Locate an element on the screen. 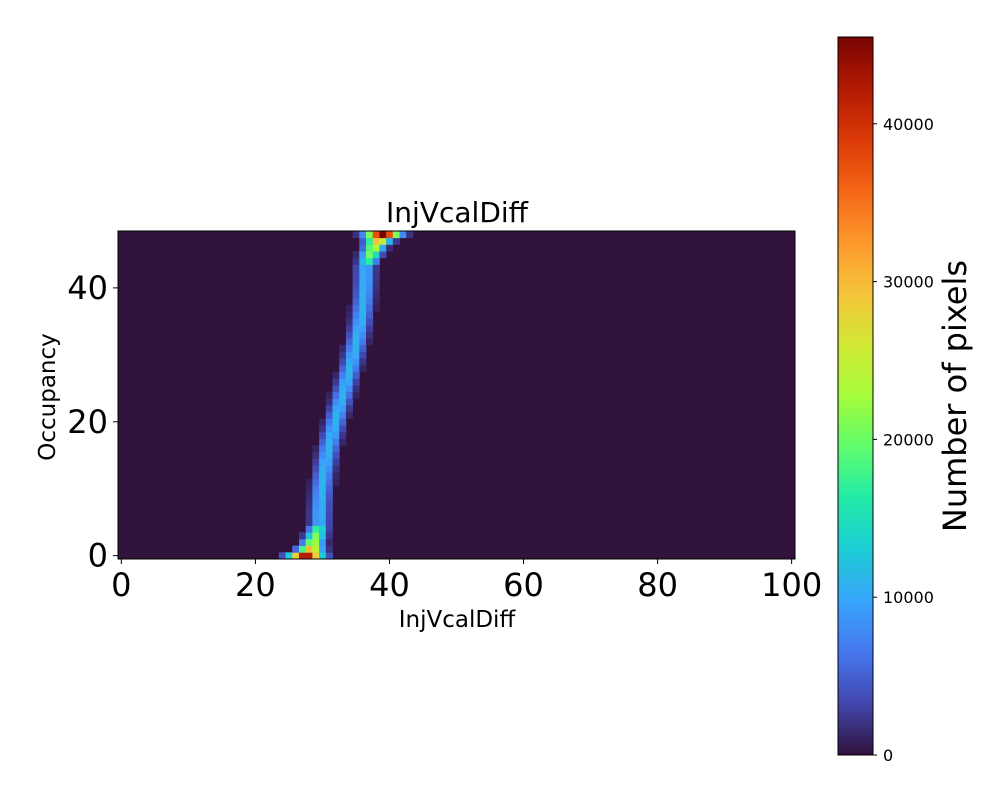 This screenshot has width=1000, height=804. x-axis-label: InjVcalDiff is located at coordinates (458, 620).